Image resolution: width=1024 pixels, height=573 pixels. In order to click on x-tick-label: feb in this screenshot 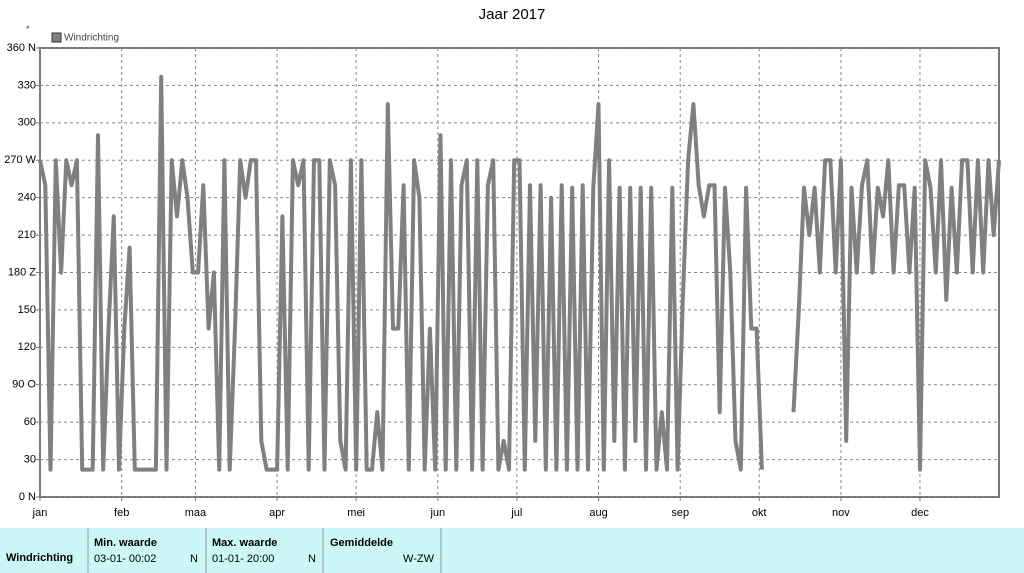, I will do `click(121, 513)`.